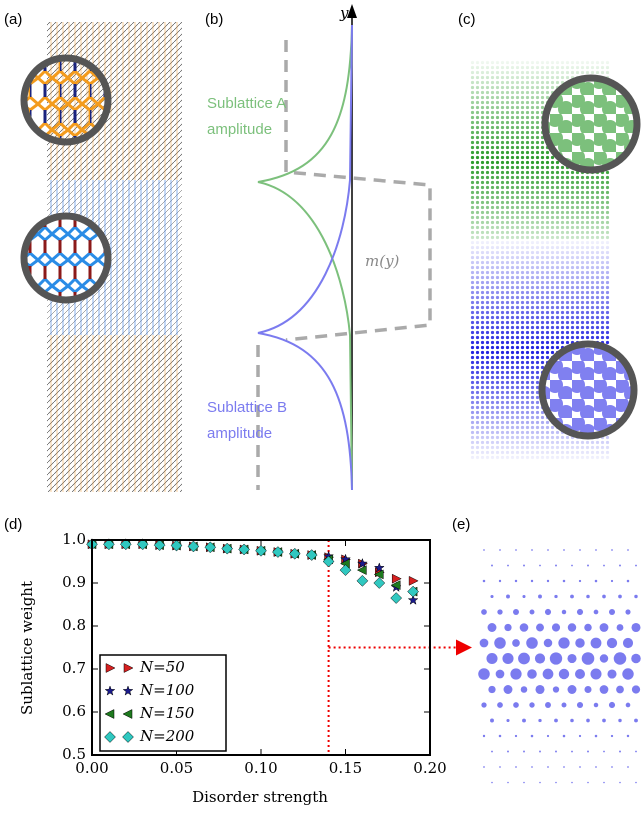 The width and height of the screenshot is (644, 815). Describe the element at coordinates (382, 261) in the screenshot. I see `mass-label: m(y)` at that location.